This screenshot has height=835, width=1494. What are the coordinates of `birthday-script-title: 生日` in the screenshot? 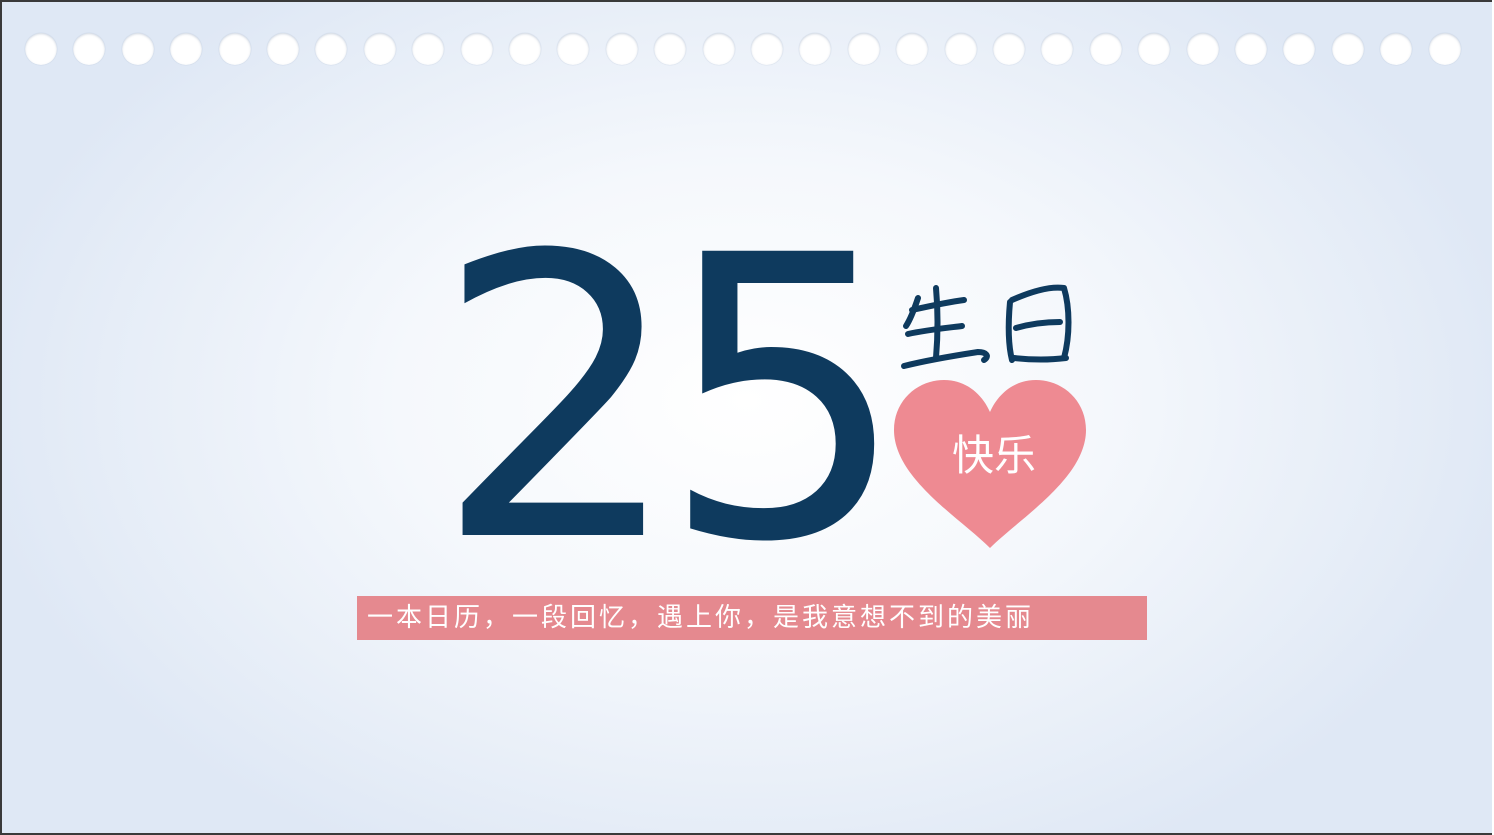 It's located at (986, 326).